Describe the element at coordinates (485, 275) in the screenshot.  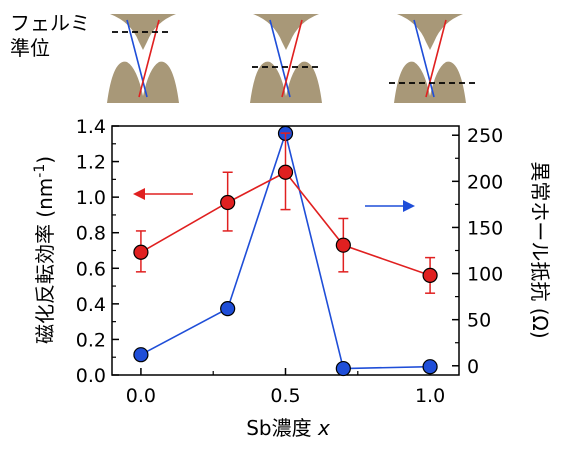
I see `right-tick-label: 100` at that location.